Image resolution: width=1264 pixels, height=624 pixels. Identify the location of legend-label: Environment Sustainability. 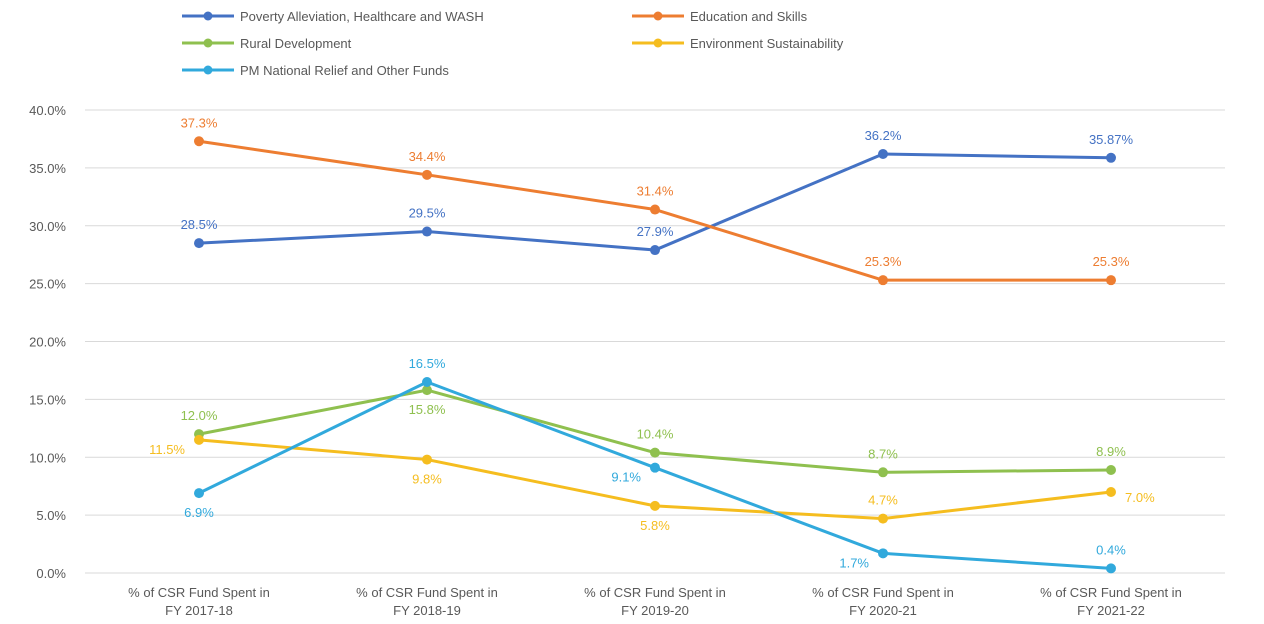
(767, 43).